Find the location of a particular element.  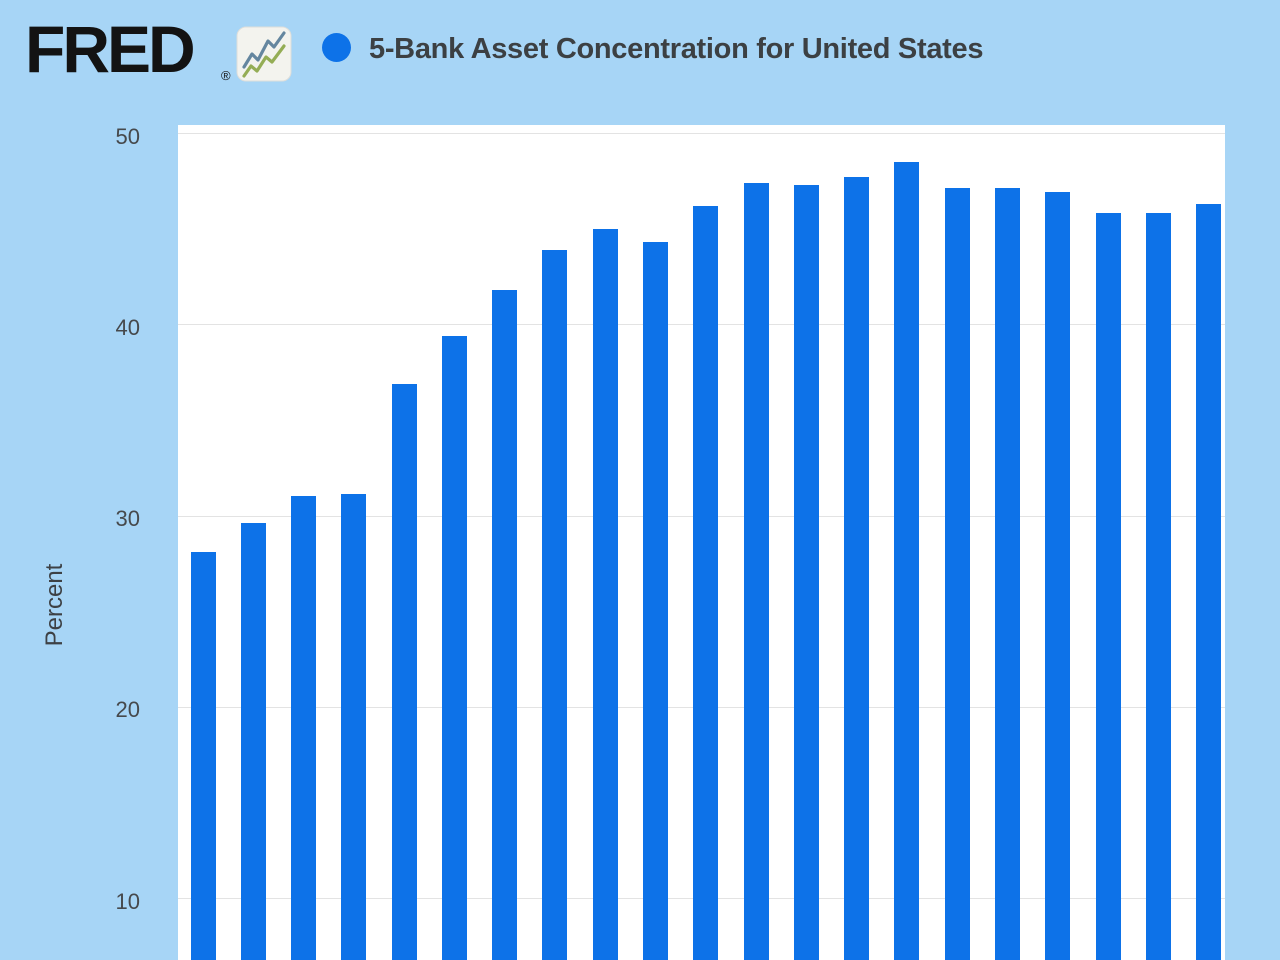

y-axis-tick-label-50: 50 is located at coordinates (127, 136).